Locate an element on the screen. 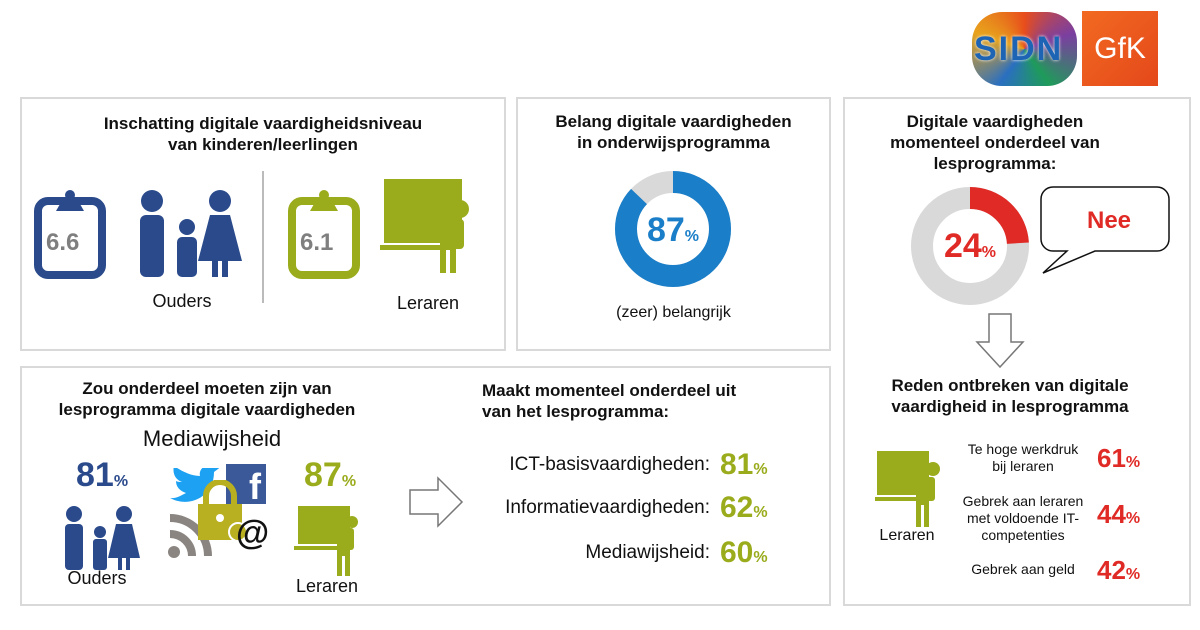 The width and height of the screenshot is (1200, 630). leraren-value: 87% is located at coordinates (330, 475).